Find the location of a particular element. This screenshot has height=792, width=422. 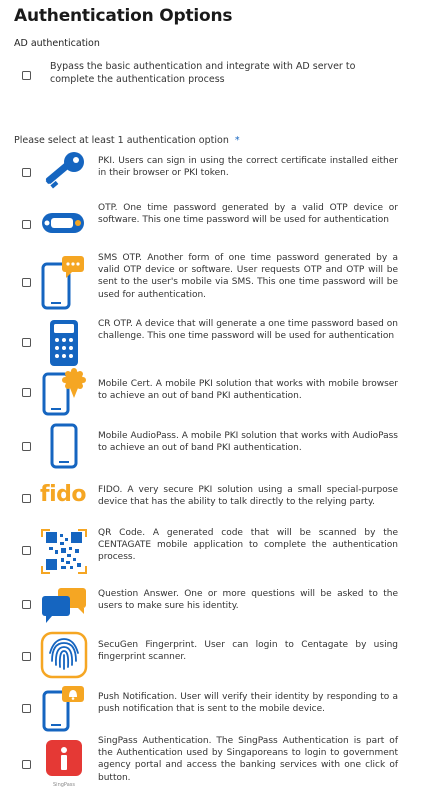

fido-logo: fido is located at coordinates (64, 494).